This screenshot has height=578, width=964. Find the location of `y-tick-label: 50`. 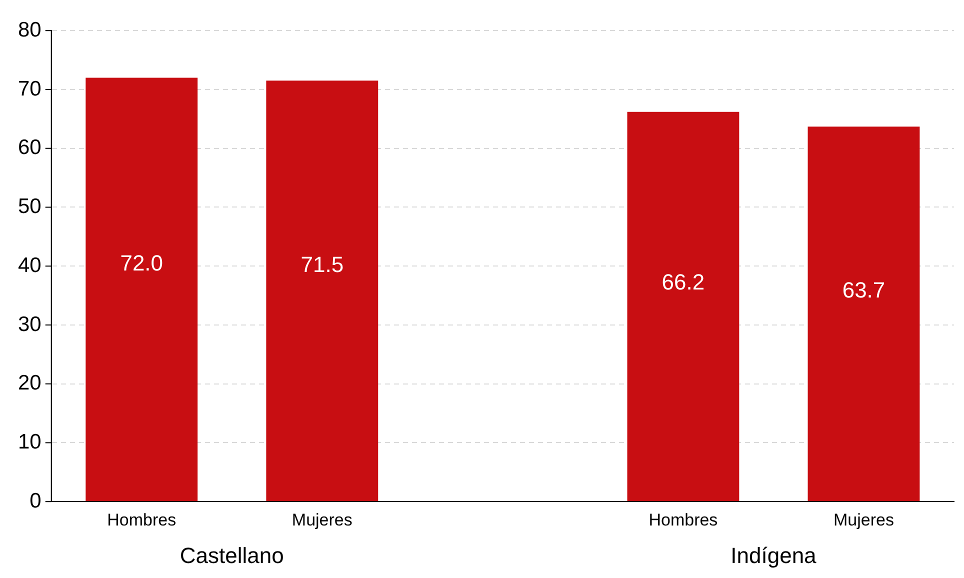

y-tick-label: 50 is located at coordinates (30, 206).